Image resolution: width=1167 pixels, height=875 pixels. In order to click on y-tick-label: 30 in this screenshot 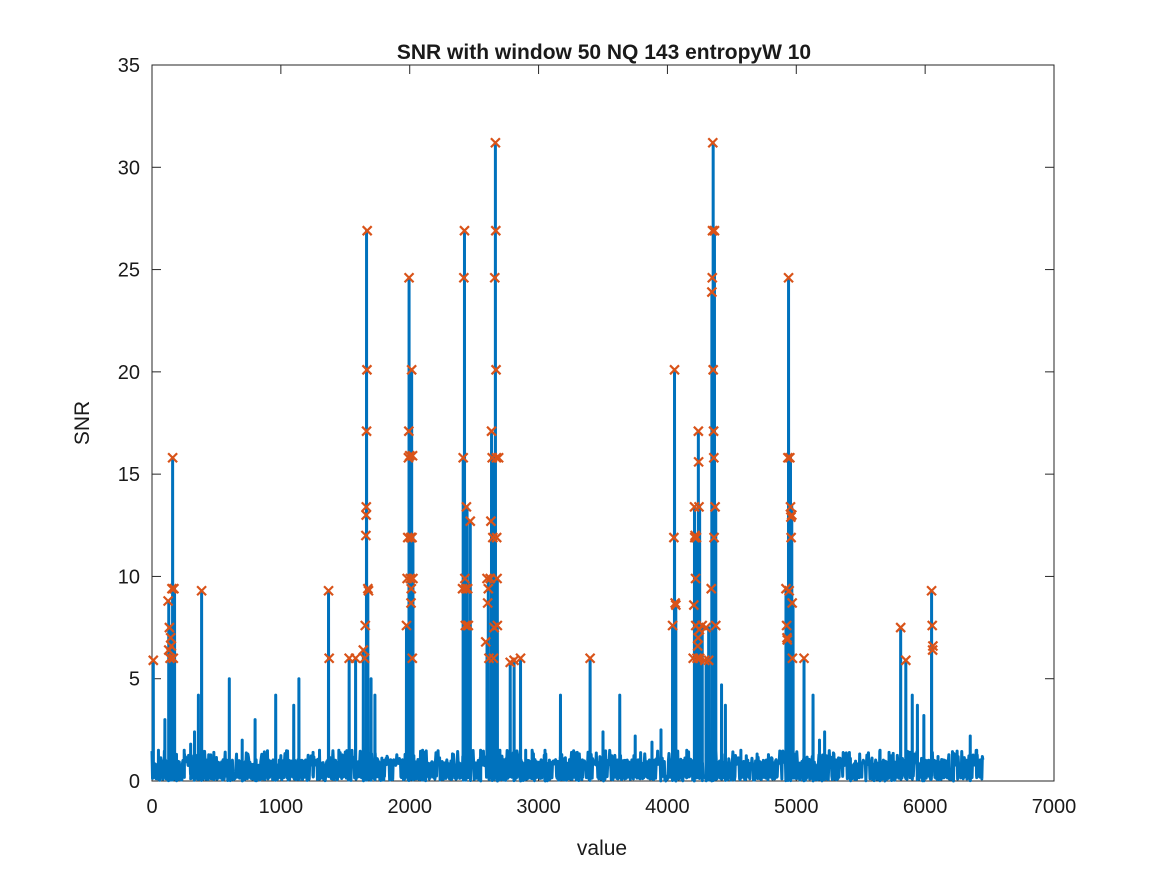, I will do `click(129, 168)`.